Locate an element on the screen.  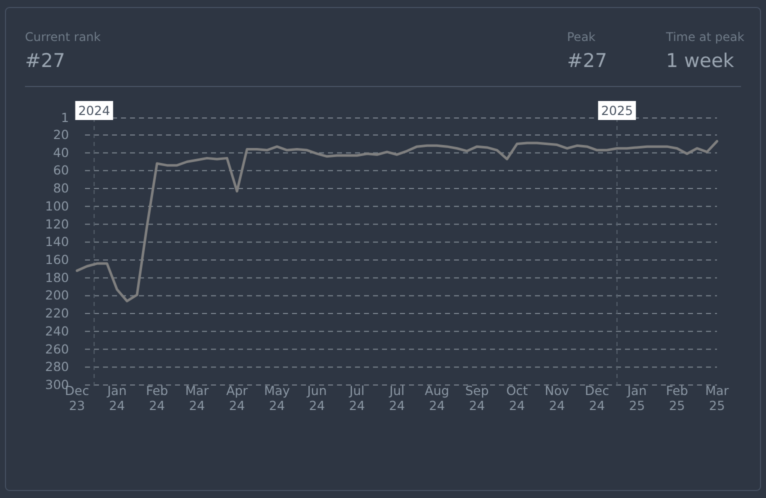
text: 1 week is located at coordinates (700, 61).